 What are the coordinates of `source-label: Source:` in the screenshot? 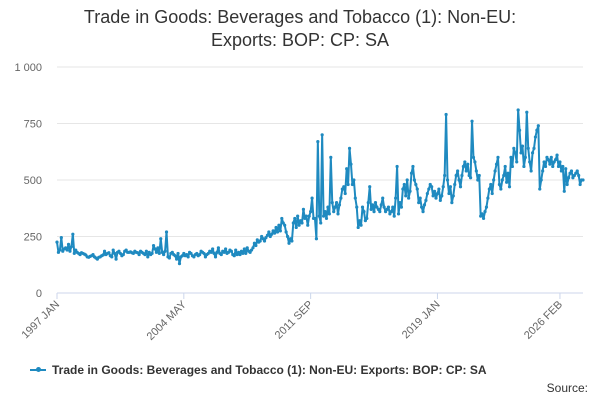 It's located at (567, 388).